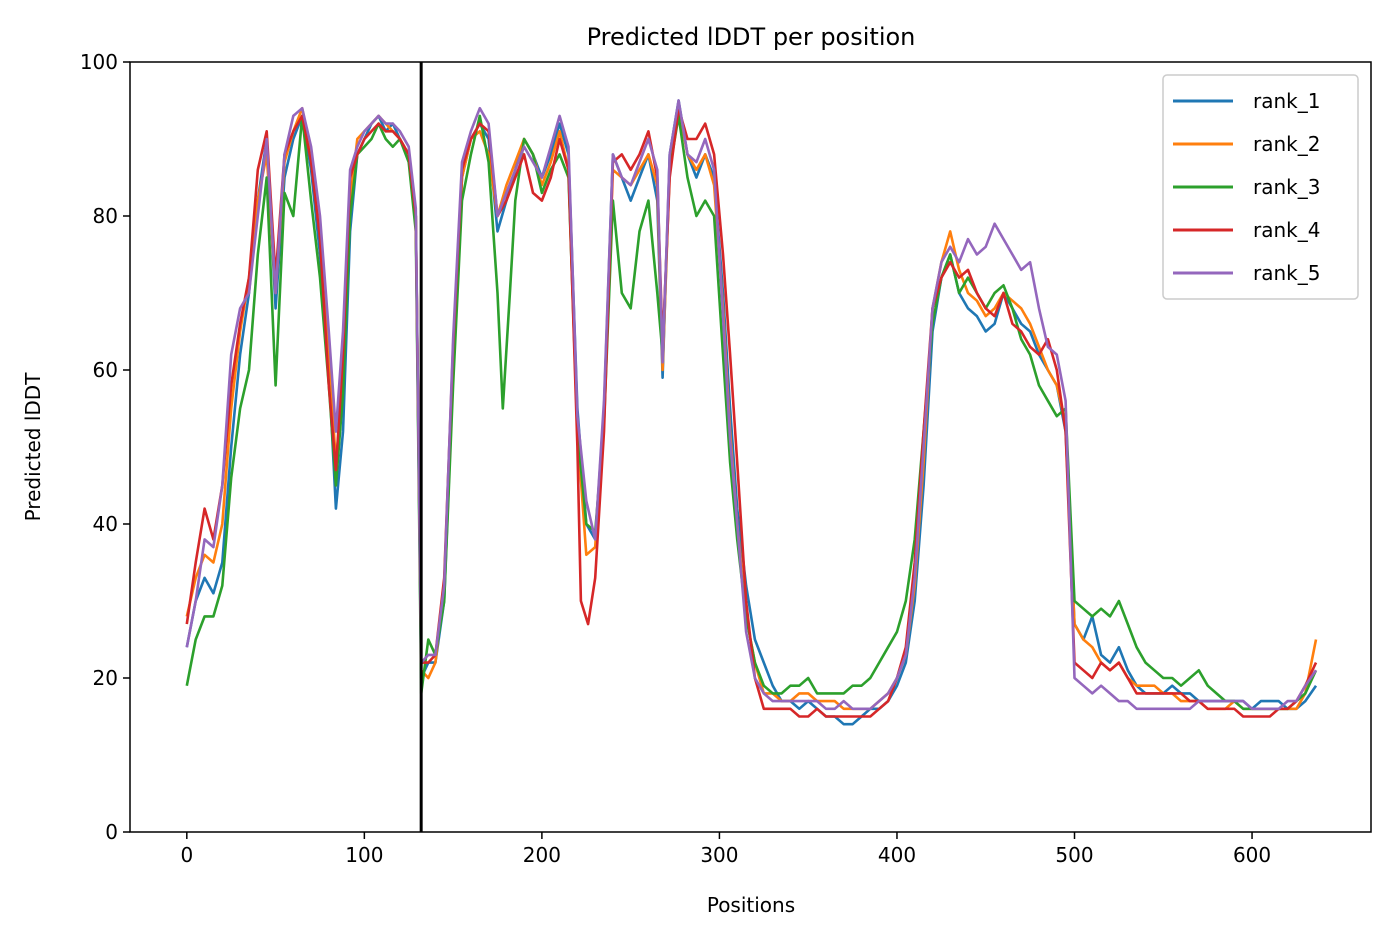 Image resolution: width=1391 pixels, height=939 pixels. Describe the element at coordinates (1286, 144) in the screenshot. I see `legend-label-rank_2: rank_2` at that location.